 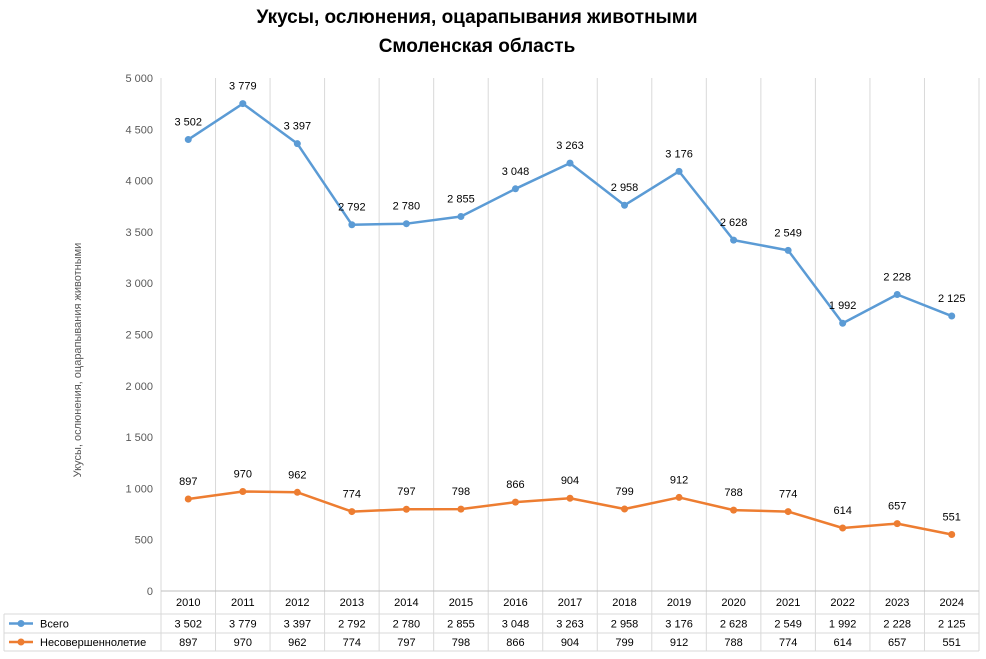 What do you see at coordinates (952, 517) in the screenshot?
I see `data-label: 551` at bounding box center [952, 517].